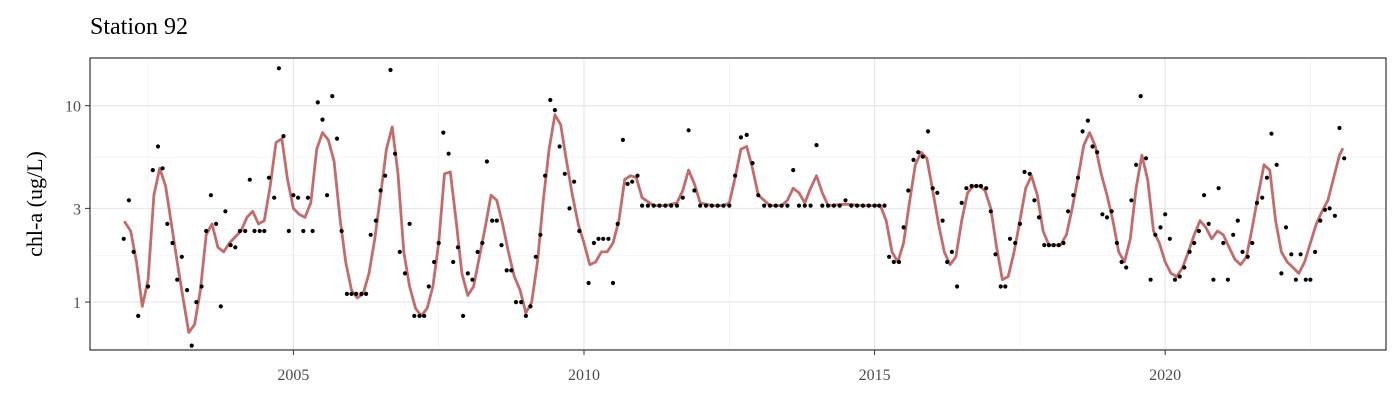 Image resolution: width=1400 pixels, height=400 pixels. What do you see at coordinates (34, 204) in the screenshot?
I see `y-axis-title: chl-a (ug/L)` at bounding box center [34, 204].